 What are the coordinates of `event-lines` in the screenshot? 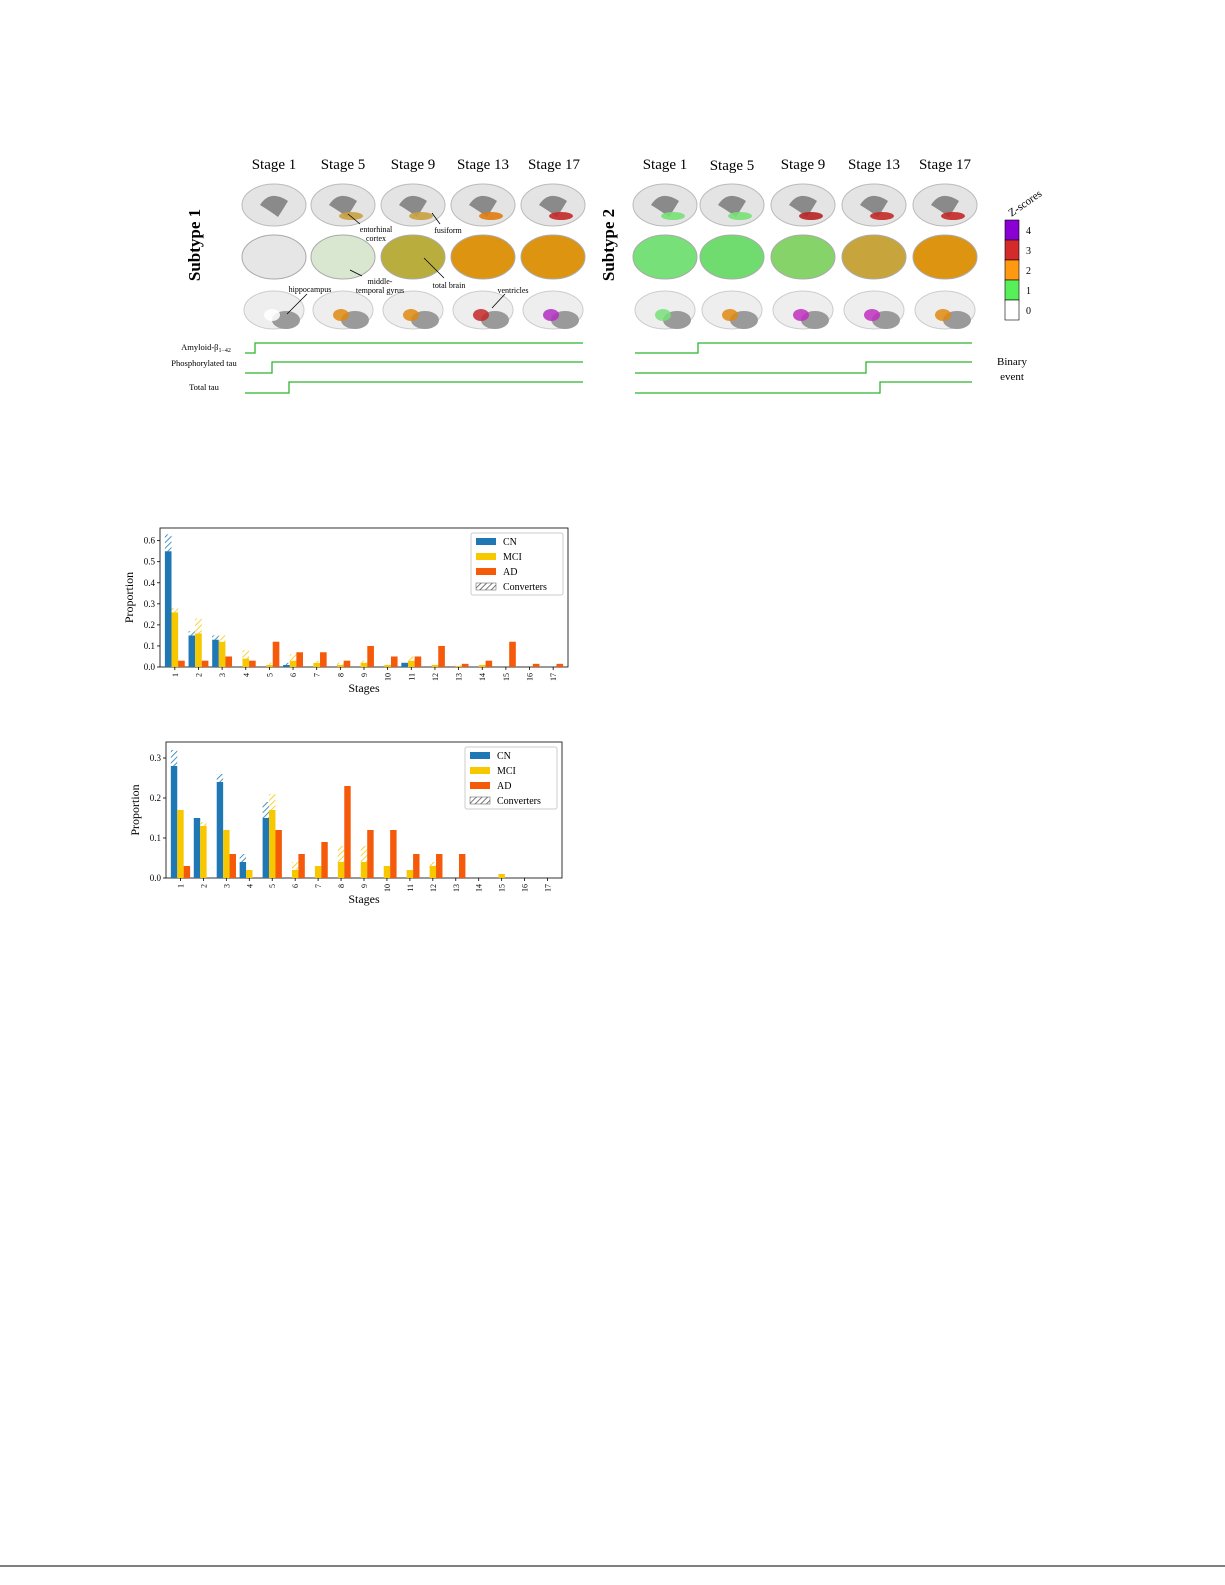 It's located at (608, 368).